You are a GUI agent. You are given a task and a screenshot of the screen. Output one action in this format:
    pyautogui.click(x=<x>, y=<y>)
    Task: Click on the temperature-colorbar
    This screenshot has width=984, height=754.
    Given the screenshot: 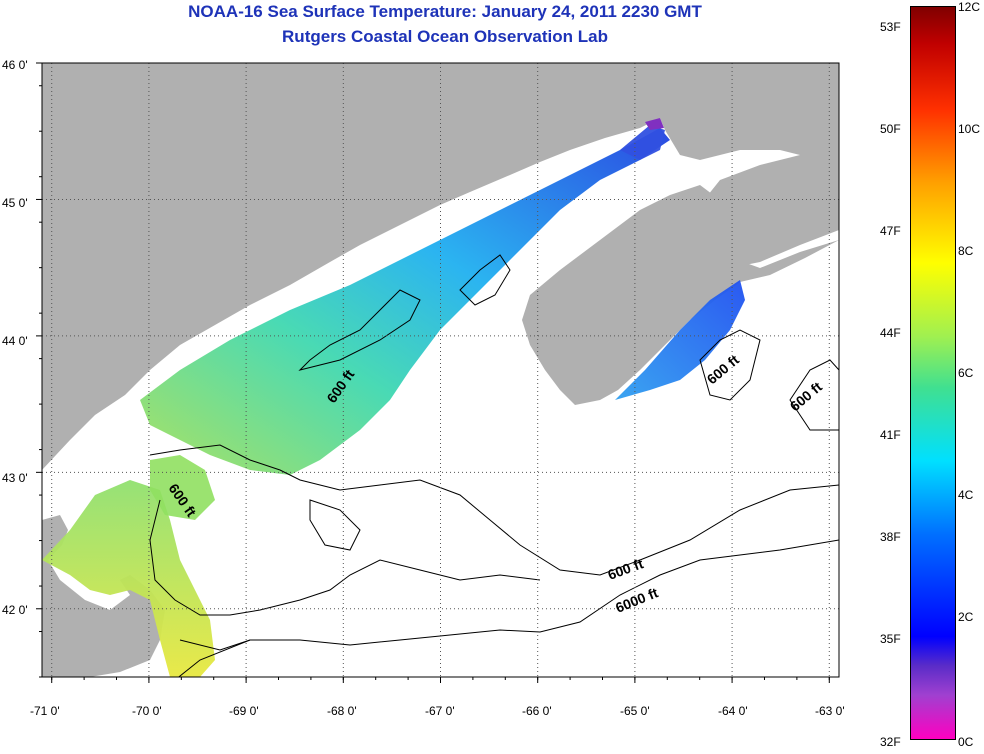 What is the action you would take?
    pyautogui.click(x=933, y=373)
    